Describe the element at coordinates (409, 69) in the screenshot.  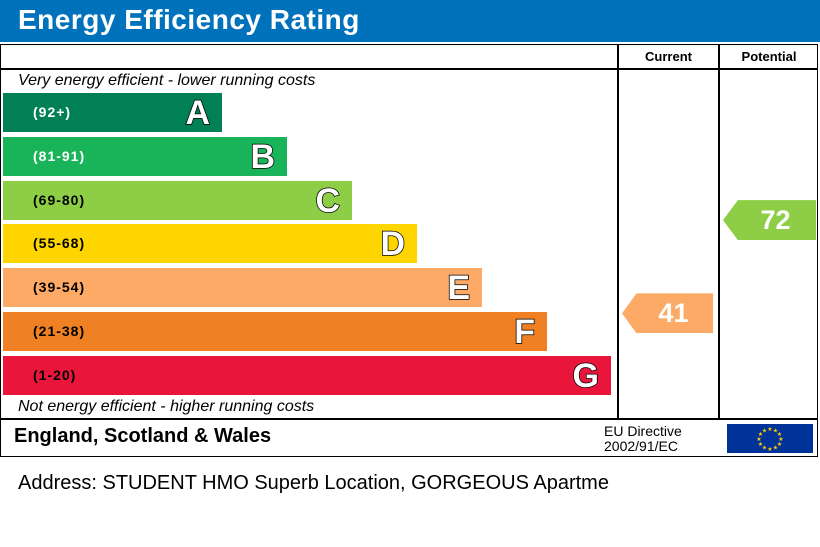
I see `header-divider` at that location.